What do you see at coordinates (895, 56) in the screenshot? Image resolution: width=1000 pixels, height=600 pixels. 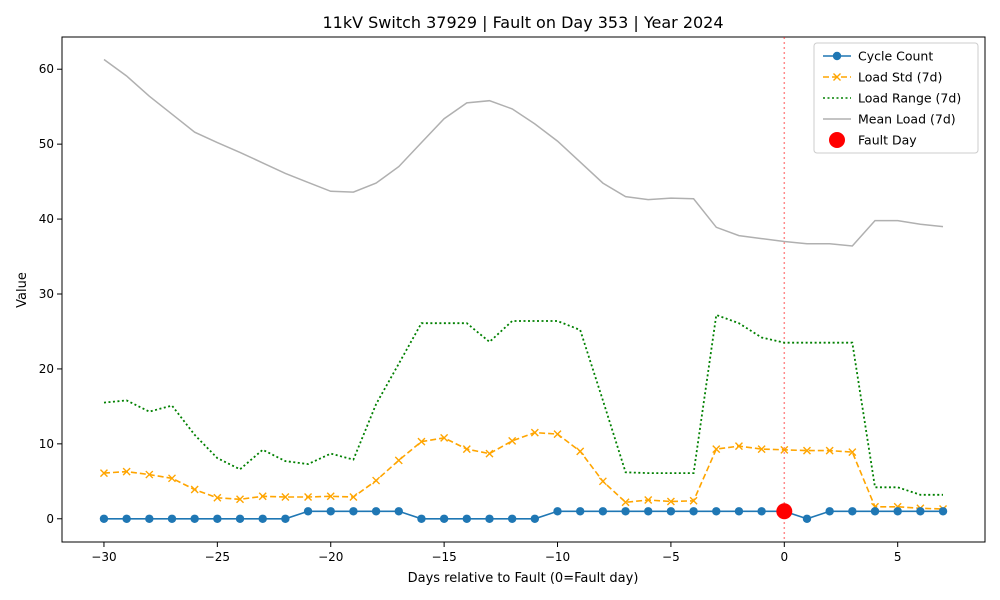 I see `legend-label: Cycle Count` at bounding box center [895, 56].